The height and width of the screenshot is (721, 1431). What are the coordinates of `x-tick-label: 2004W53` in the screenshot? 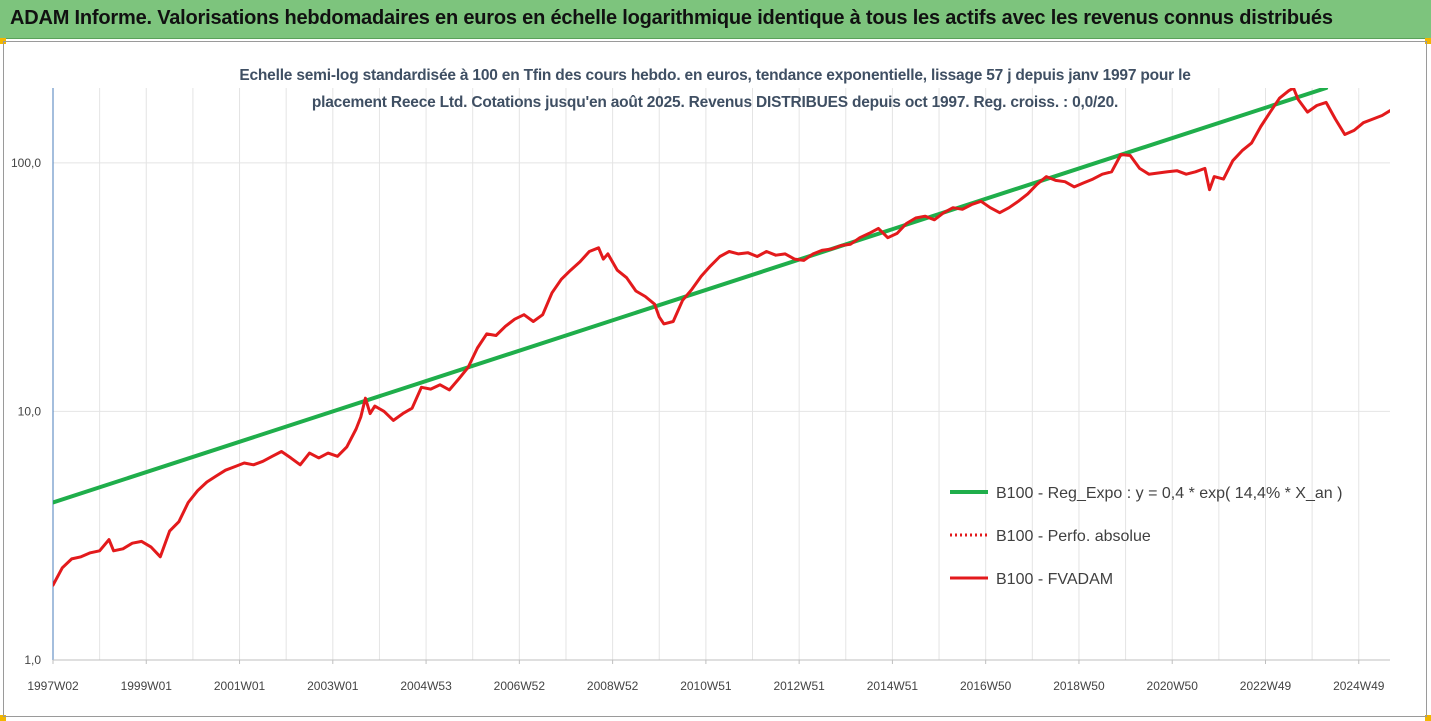 It's located at (426, 686).